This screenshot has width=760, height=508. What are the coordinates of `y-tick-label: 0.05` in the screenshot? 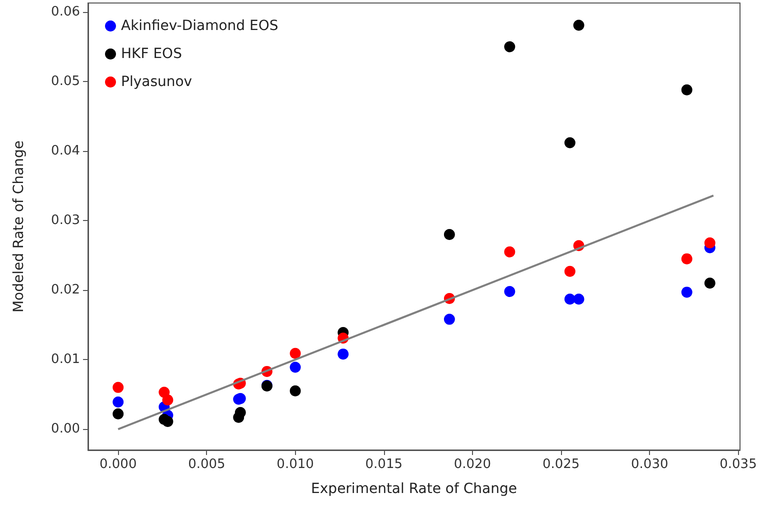 It's located at (65, 82).